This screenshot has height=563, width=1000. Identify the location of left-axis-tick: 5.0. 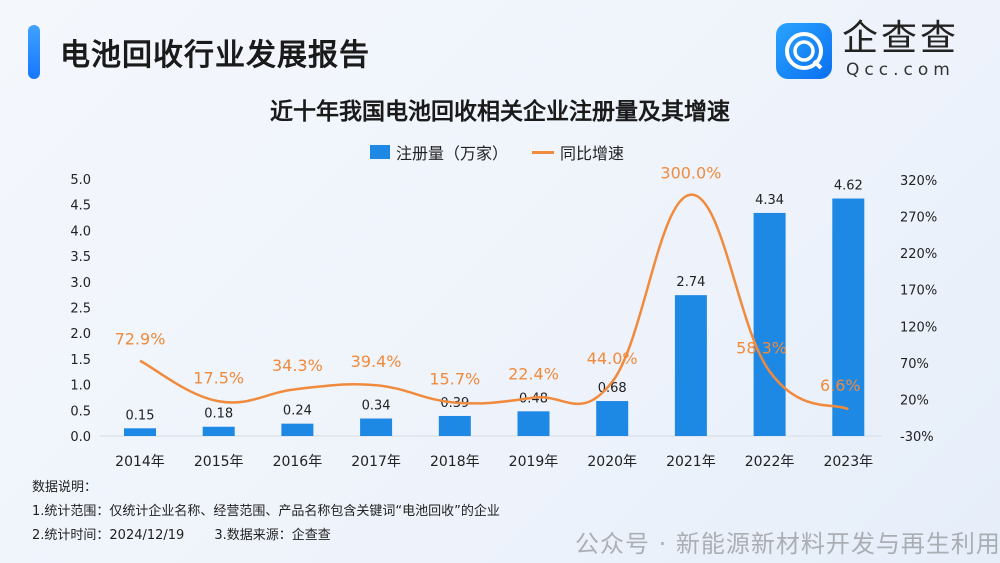
(80, 180).